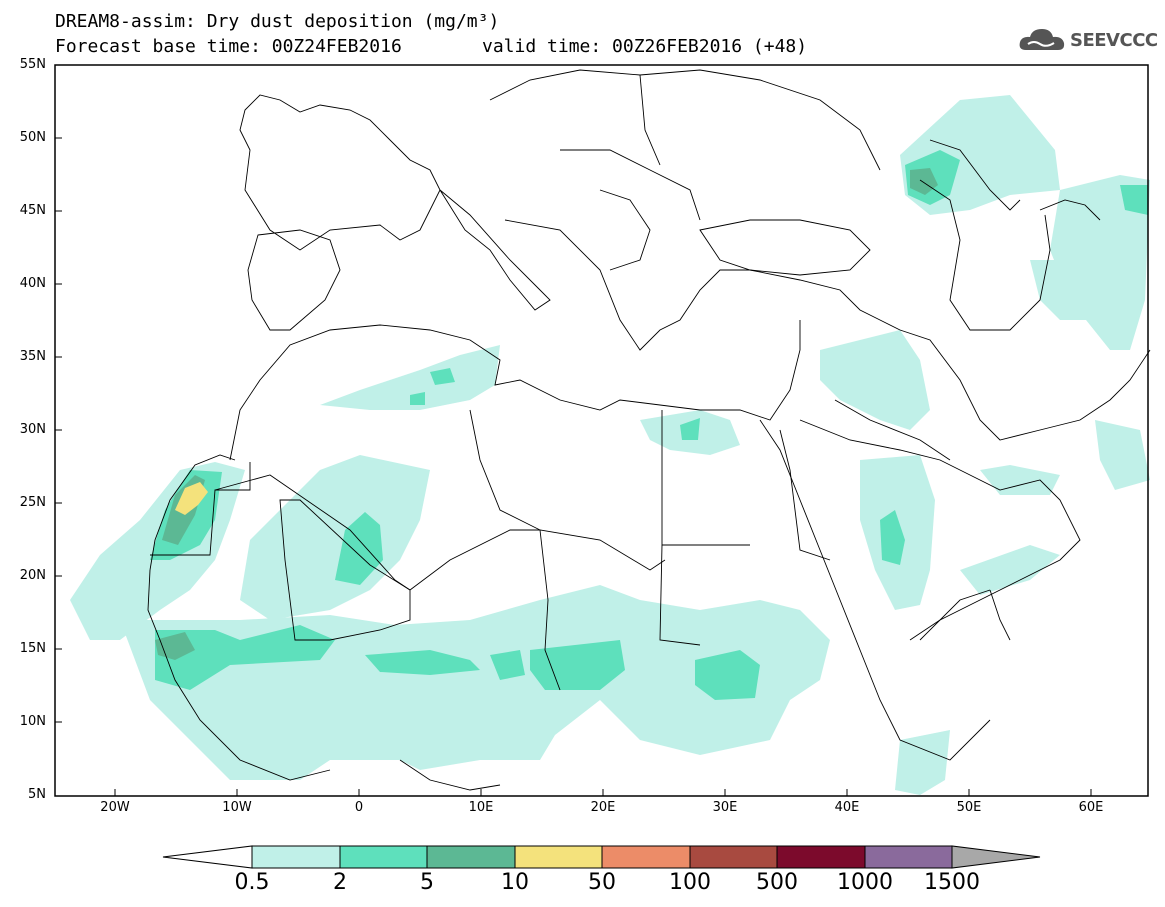  Describe the element at coordinates (427, 882) in the screenshot. I see `colorbar-label: 5` at that location.